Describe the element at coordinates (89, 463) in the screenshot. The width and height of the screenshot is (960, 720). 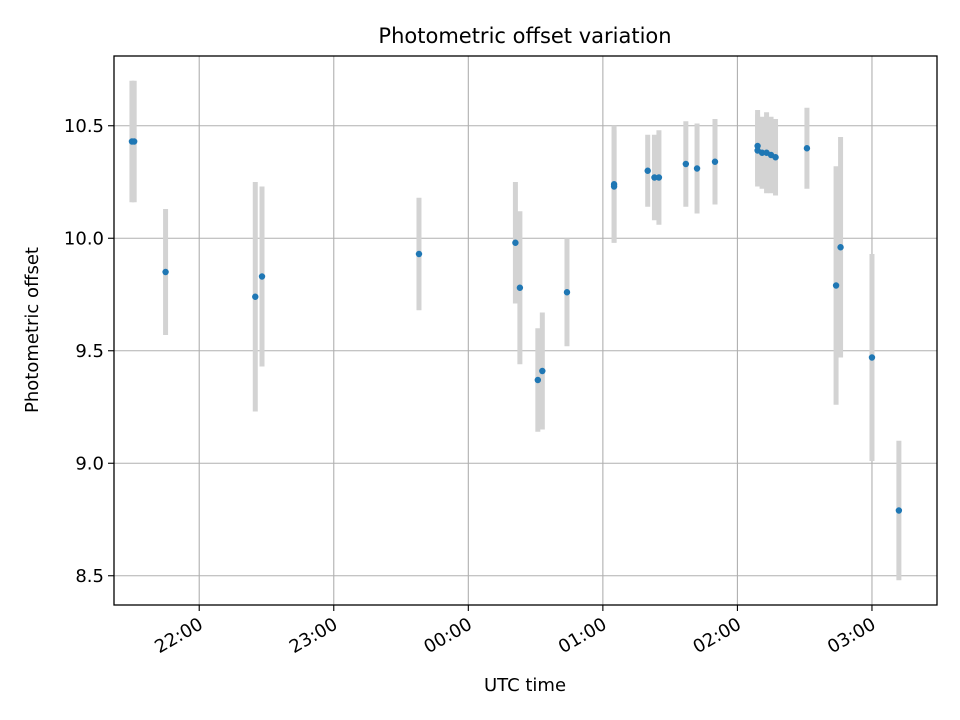
I see `y-tick-label: 9.0` at that location.